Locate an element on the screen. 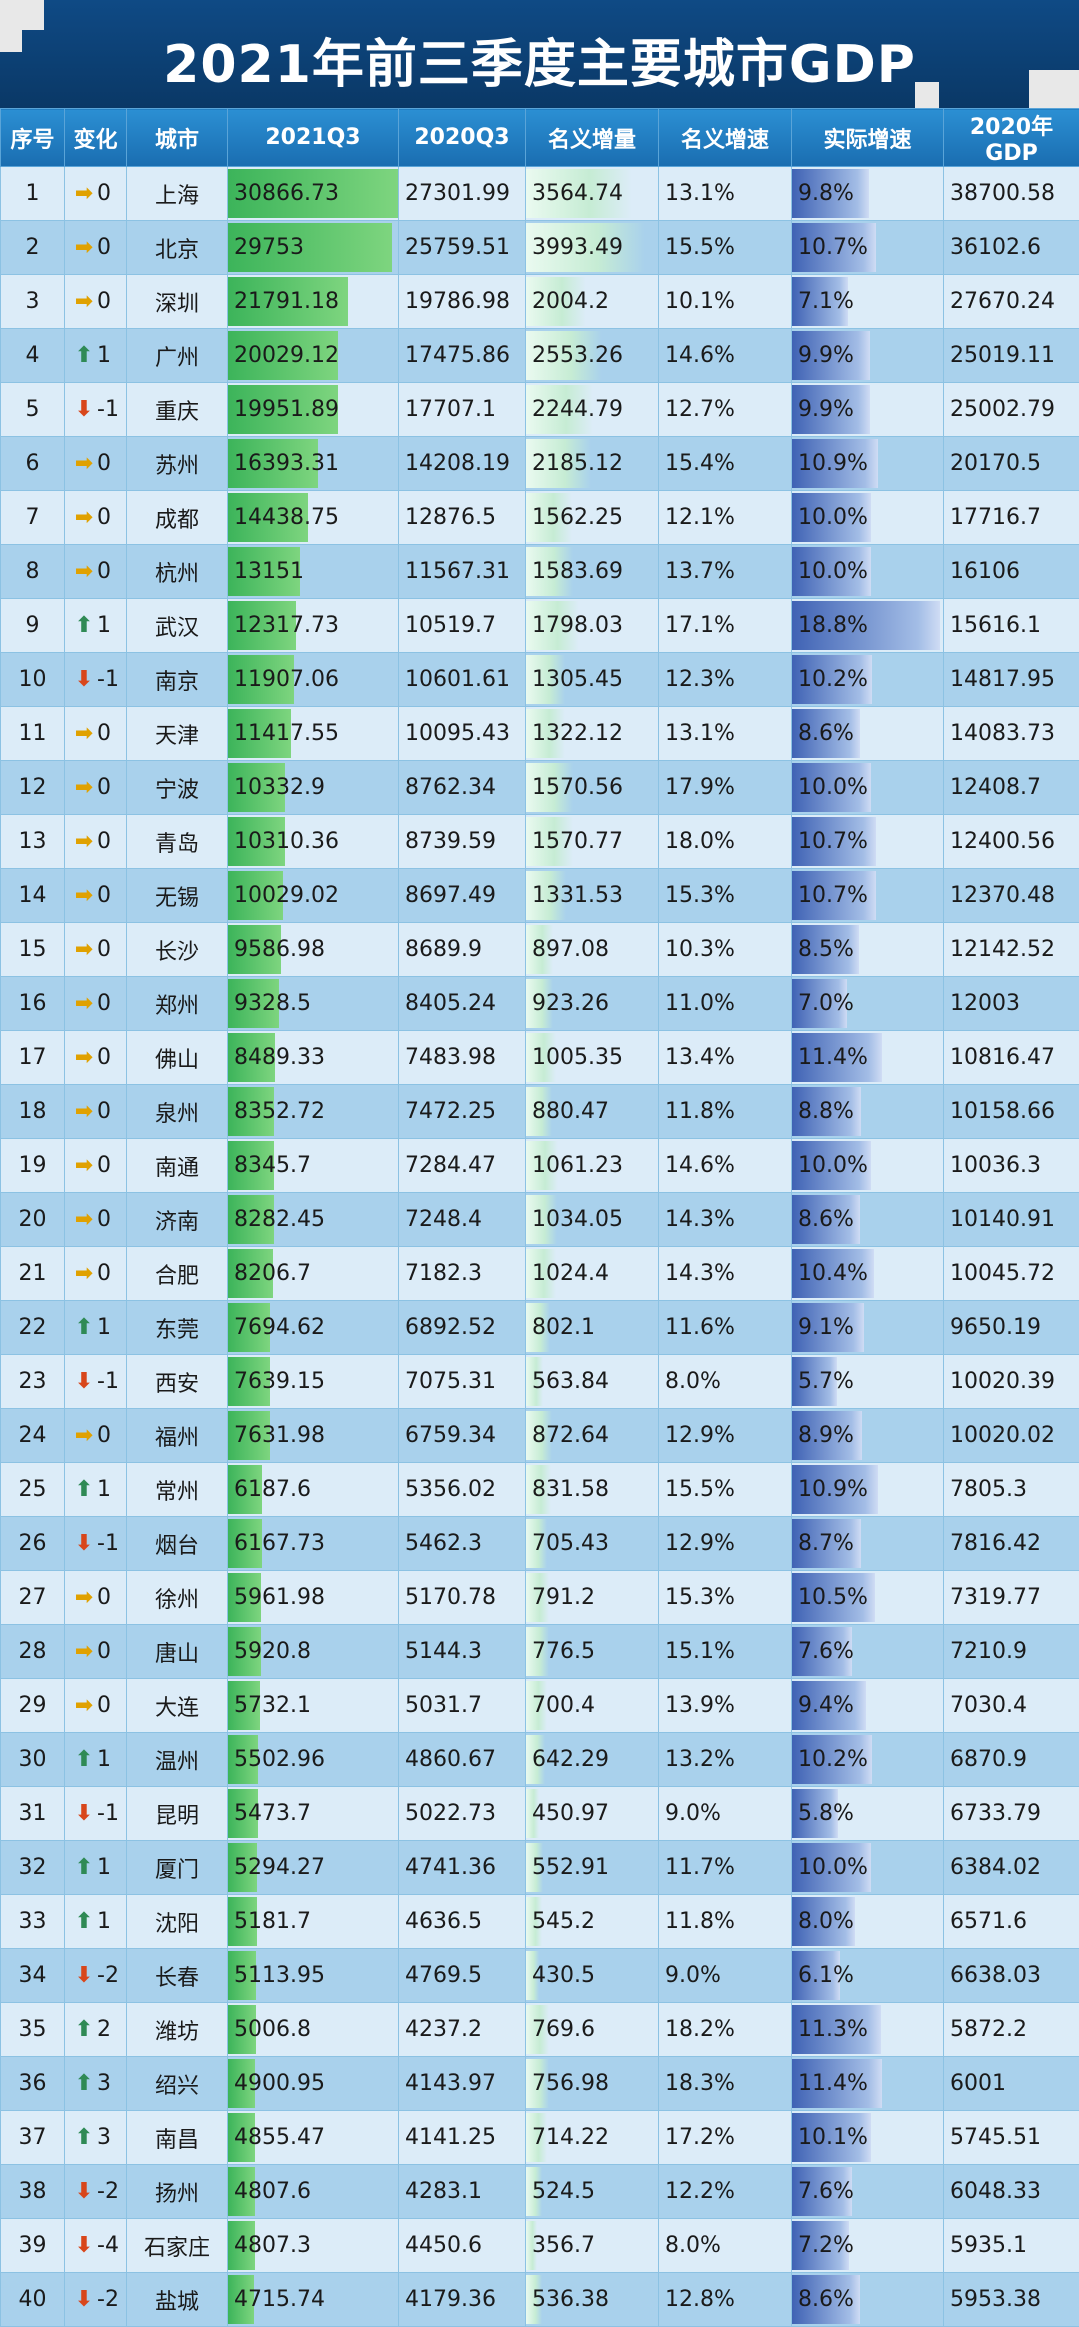 The height and width of the screenshot is (2327, 1079). gdp-2020q3-cell: 19786.98 is located at coordinates (462, 302).